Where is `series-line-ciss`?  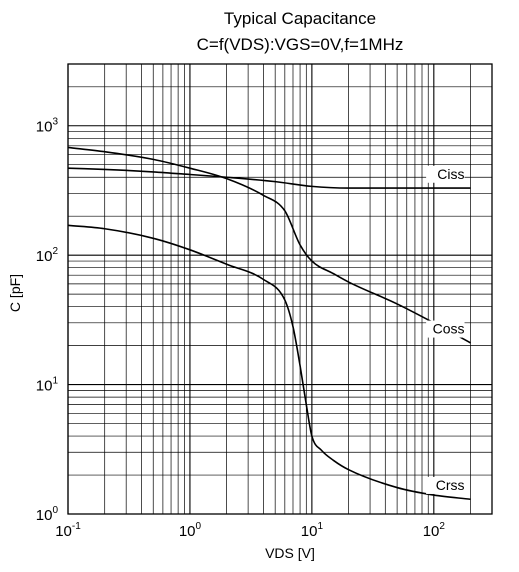 series-line-ciss is located at coordinates (269, 178).